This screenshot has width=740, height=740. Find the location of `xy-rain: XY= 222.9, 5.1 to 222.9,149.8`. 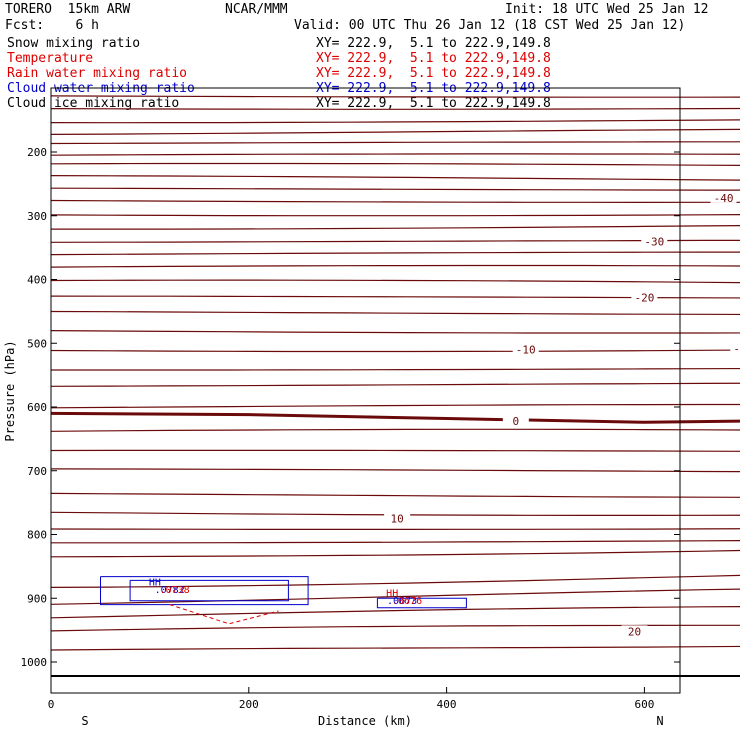

xy-rain: XY= 222.9, 5.1 to 222.9,149.8 is located at coordinates (433, 73).